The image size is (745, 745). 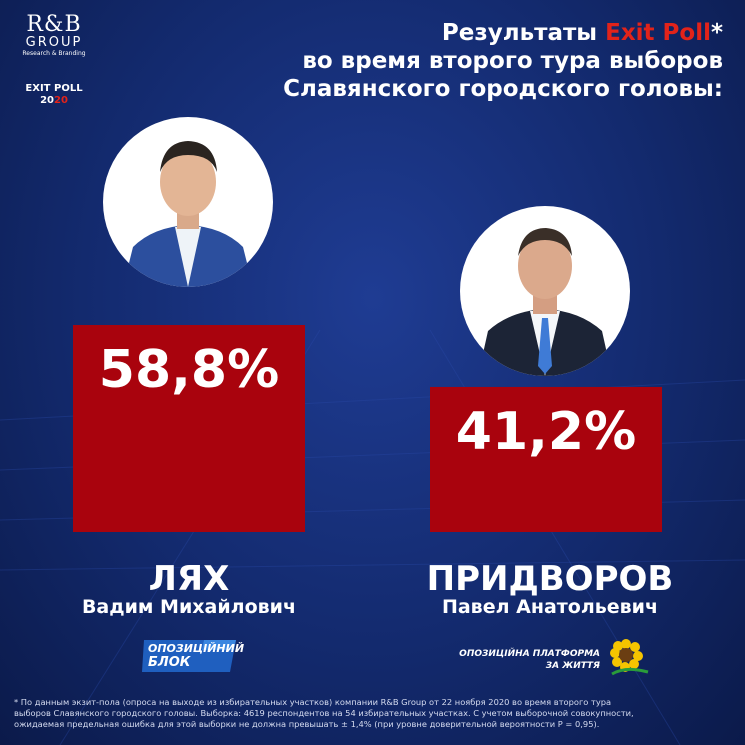 What do you see at coordinates (169, 662) in the screenshot?
I see `party-left-line-2: БЛОК` at bounding box center [169, 662].